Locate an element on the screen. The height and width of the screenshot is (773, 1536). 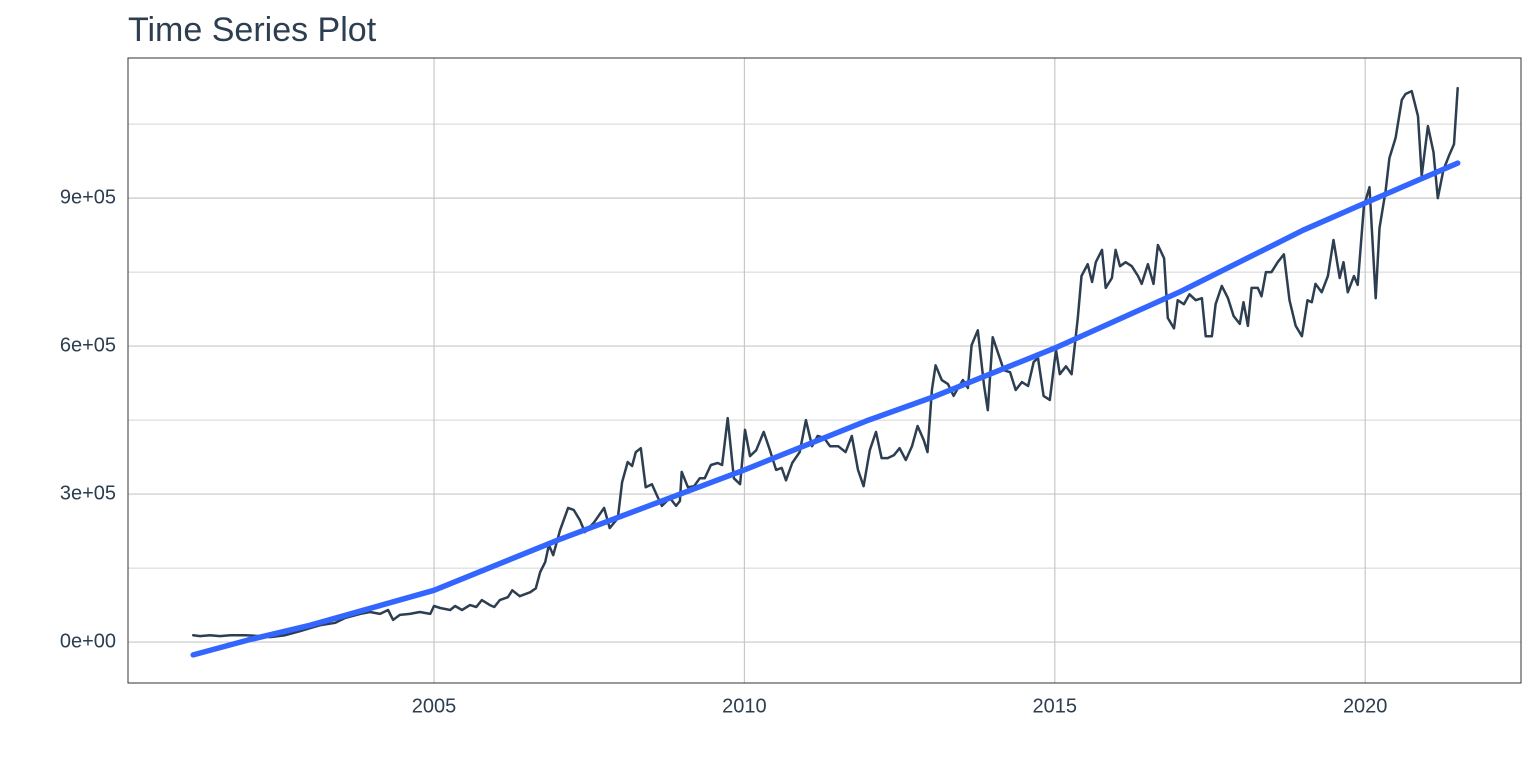
y-tick-label: 0e+00 is located at coordinates (88, 641).